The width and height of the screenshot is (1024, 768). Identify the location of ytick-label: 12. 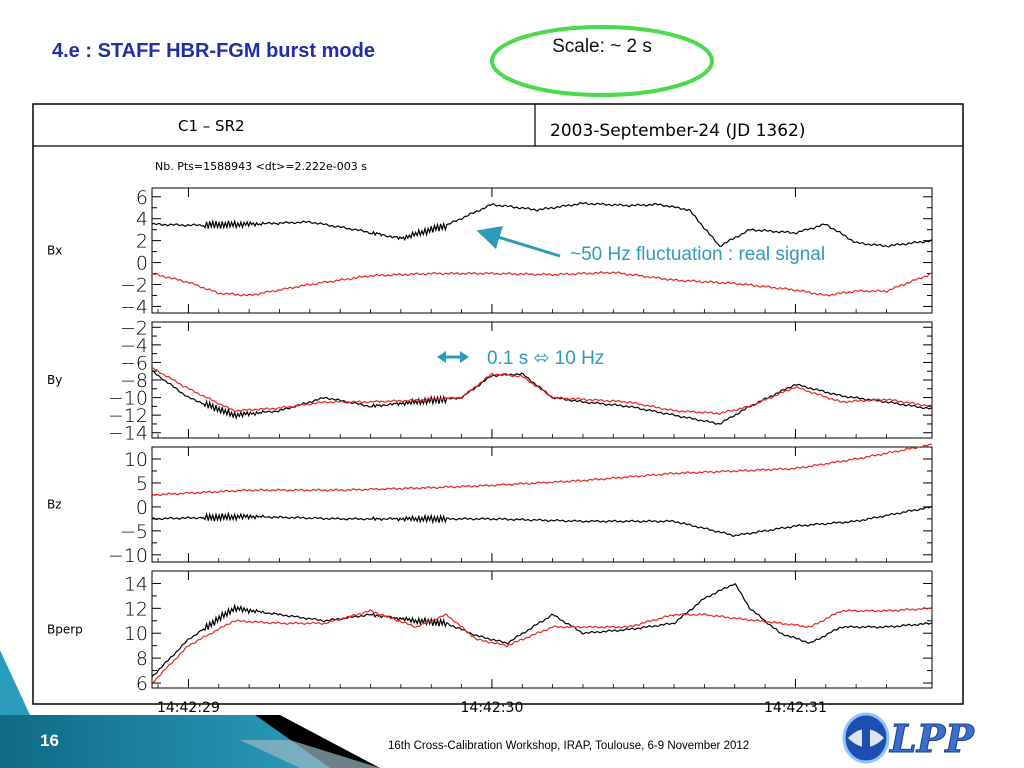
(136, 609).